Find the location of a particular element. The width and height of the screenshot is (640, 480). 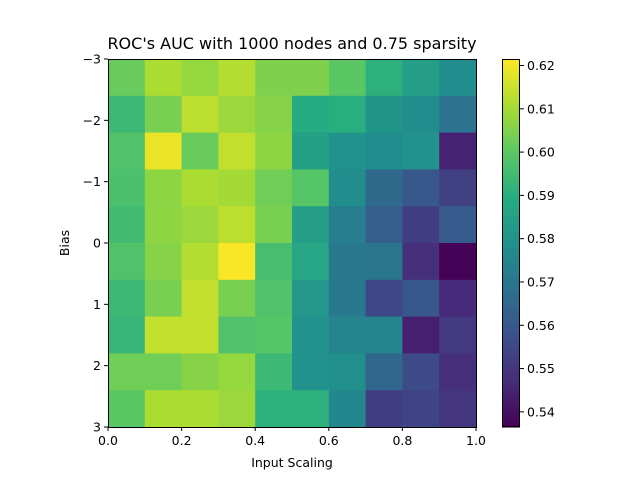

y-tick-label: −2 is located at coordinates (92, 120).